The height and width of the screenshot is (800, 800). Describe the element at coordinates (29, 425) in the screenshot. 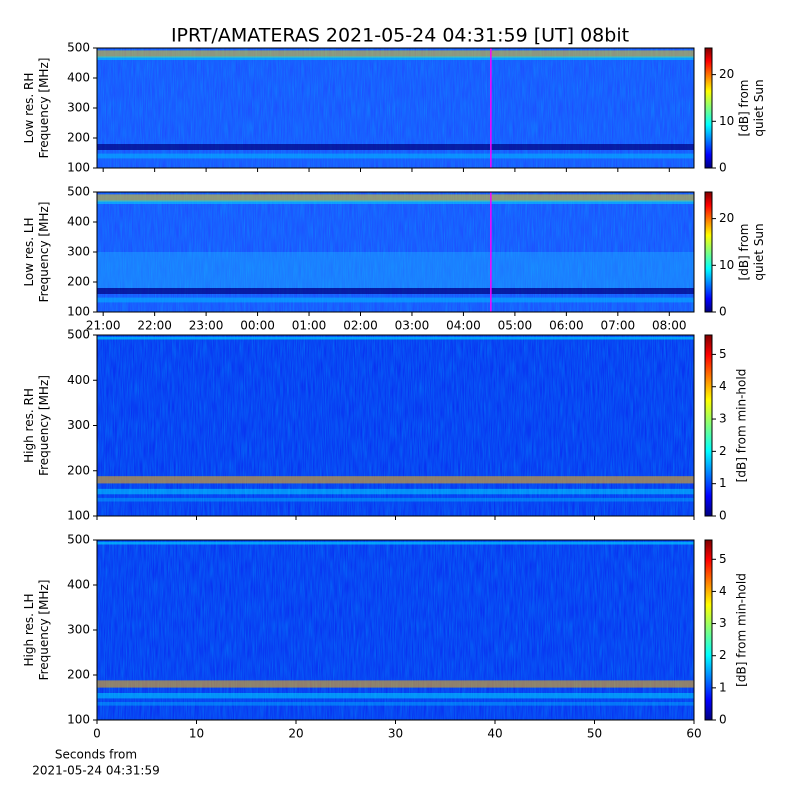

I see `y-axis-label: High res. RH` at that location.